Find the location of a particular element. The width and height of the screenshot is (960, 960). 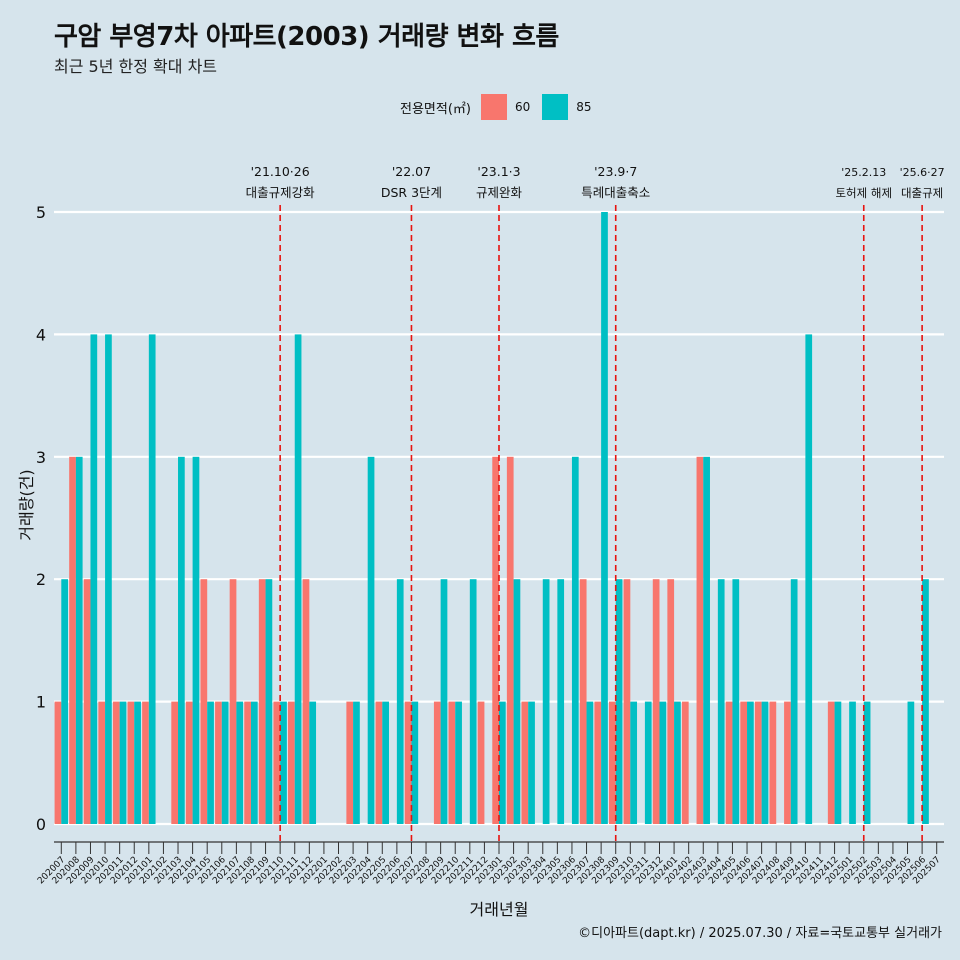

event-date: '25.6·27 is located at coordinates (922, 172).